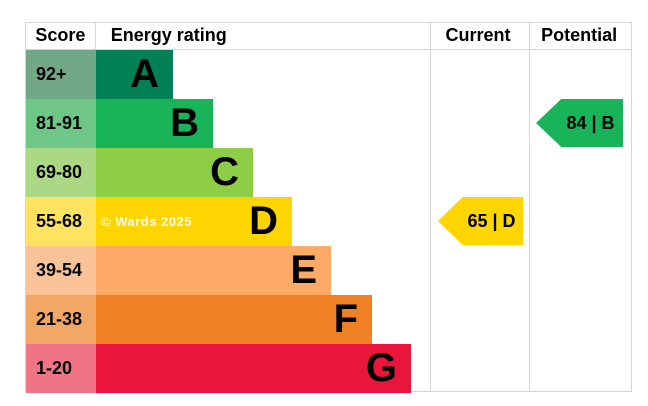 This screenshot has height=406, width=648. I want to click on band-bar: C, so click(174, 172).